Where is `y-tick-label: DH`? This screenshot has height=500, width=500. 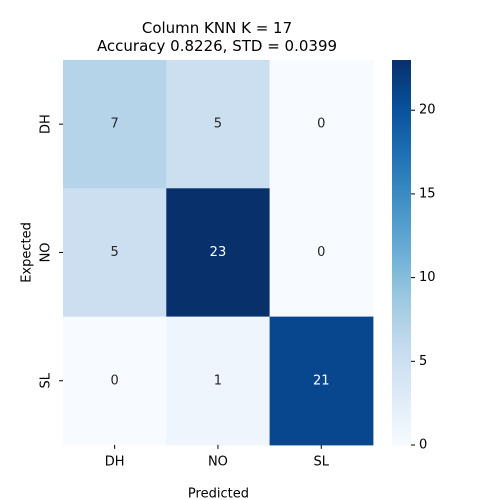 y-tick-label: DH is located at coordinates (46, 124).